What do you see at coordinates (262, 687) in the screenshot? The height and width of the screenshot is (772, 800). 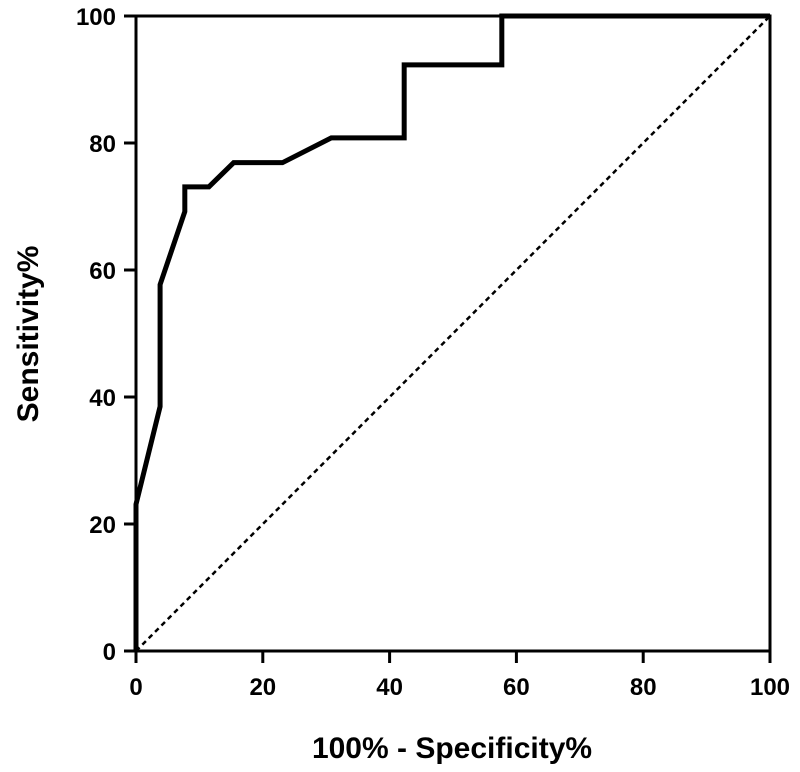 I see `x-tick-label: 20` at bounding box center [262, 687].